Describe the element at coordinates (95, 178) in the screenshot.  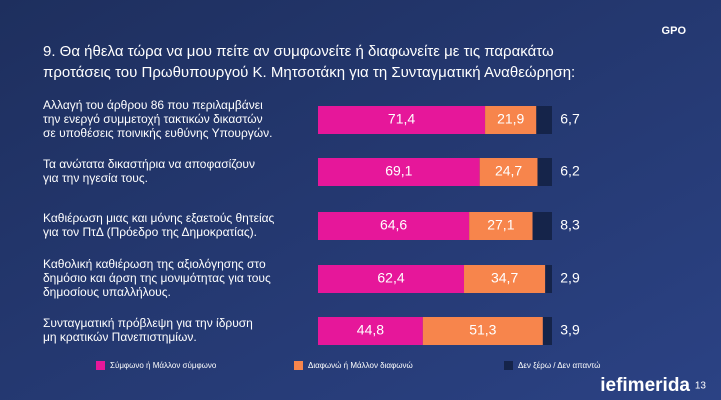
I see `category-label: για την ηγεσία τους.` at that location.